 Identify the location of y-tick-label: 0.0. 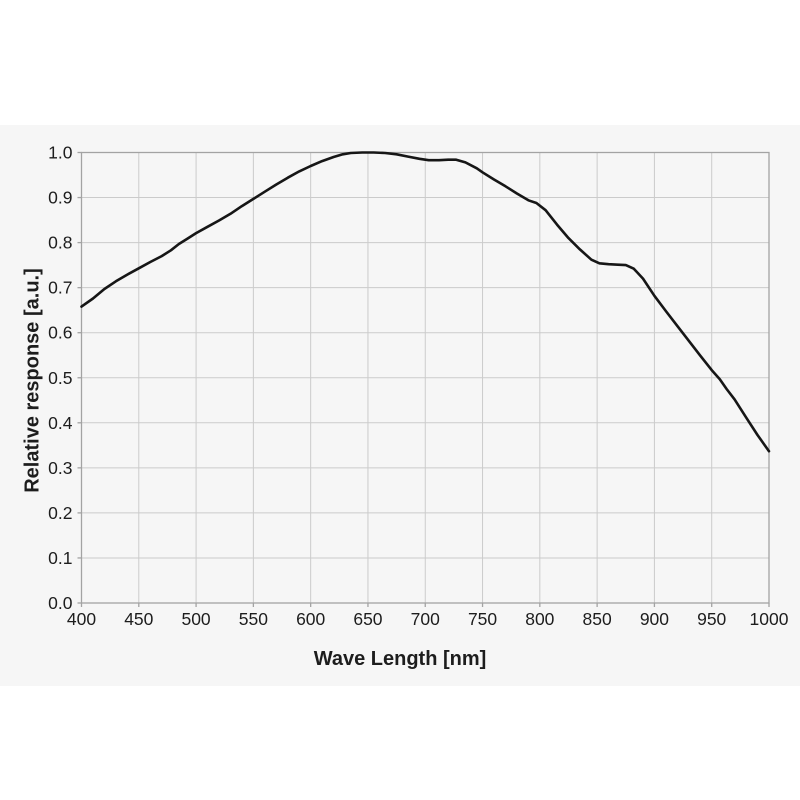
(60, 603).